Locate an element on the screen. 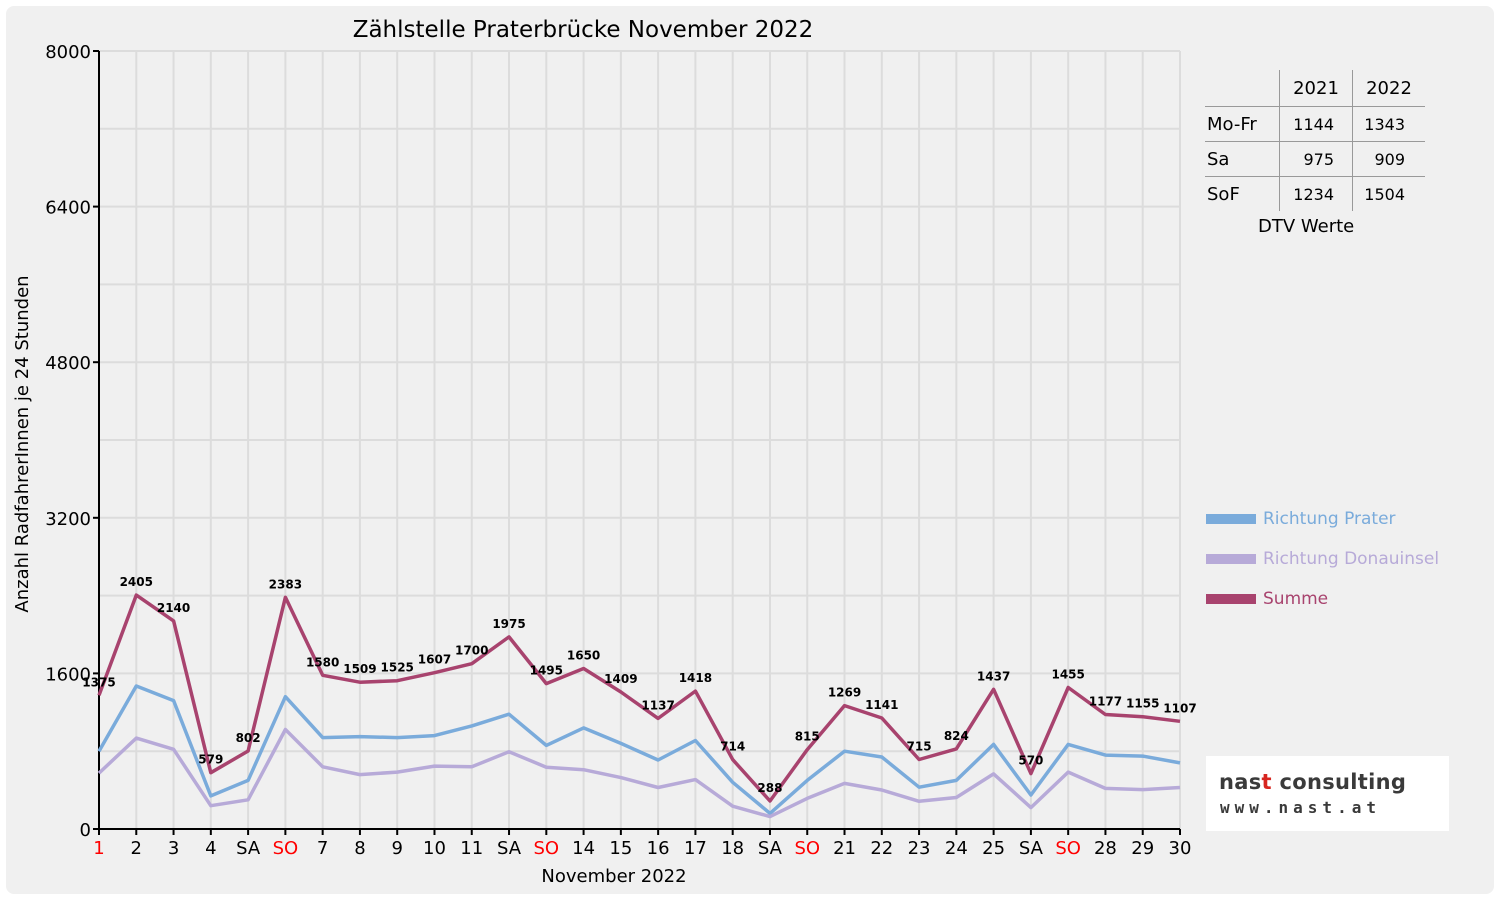 Image resolution: width=1500 pixels, height=900 pixels. y-tick-label: 8000 is located at coordinates (68, 52).